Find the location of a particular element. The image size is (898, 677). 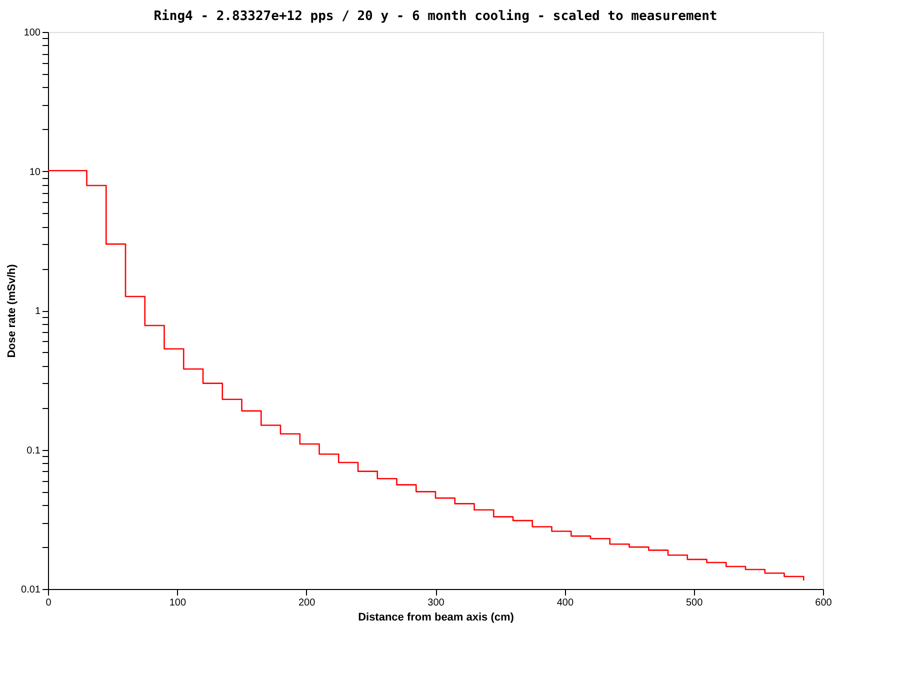

x-tick-label: 300 is located at coordinates (436, 603).